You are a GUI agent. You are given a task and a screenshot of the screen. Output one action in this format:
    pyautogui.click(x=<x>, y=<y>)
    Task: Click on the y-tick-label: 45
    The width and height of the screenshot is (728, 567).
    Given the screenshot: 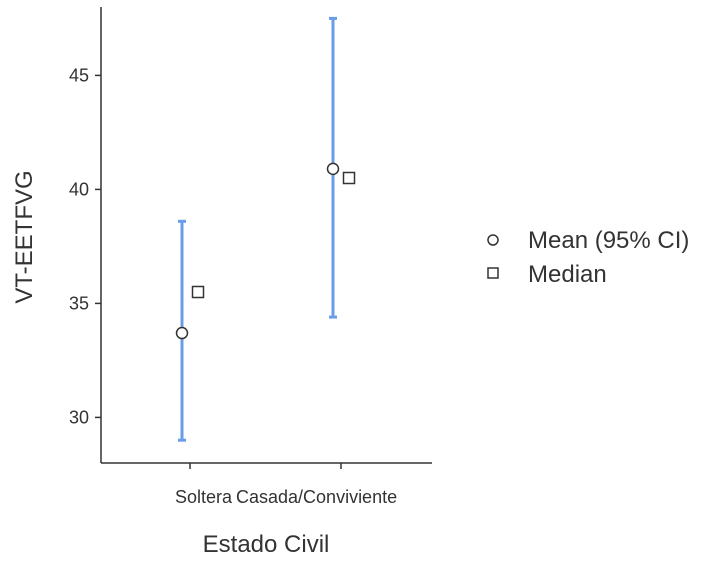 What is the action you would take?
    pyautogui.click(x=79, y=75)
    